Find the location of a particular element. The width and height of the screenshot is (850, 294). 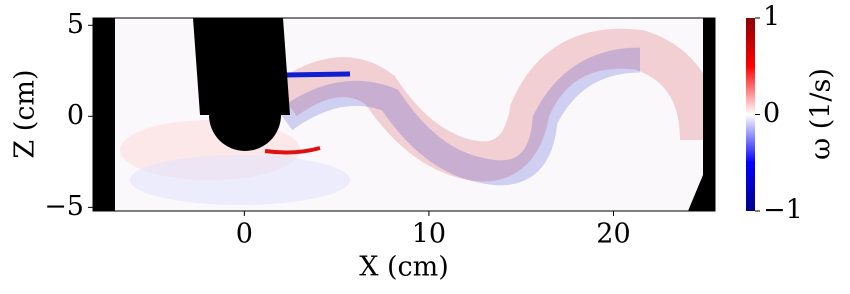

colorbar-tick-label: −1 is located at coordinates (783, 210).